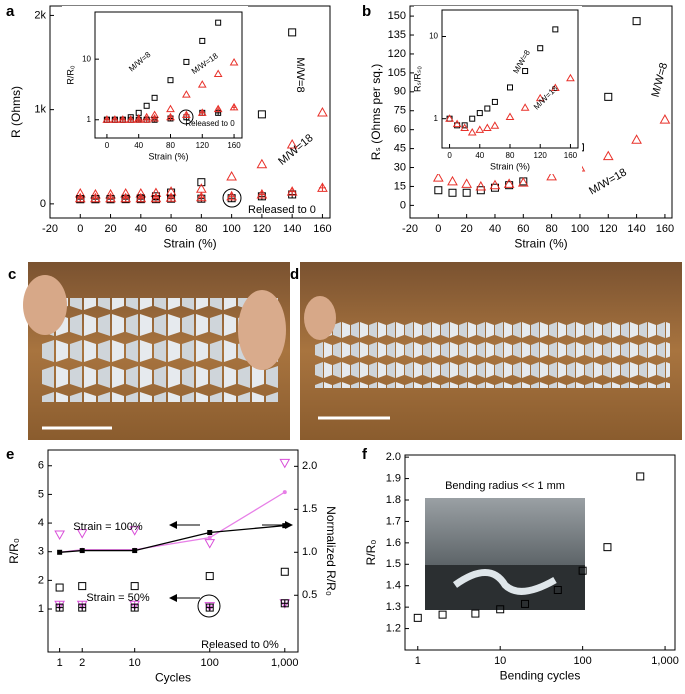  Describe the element at coordinates (309, 466) in the screenshot. I see `y2-tick-label: 2.0` at that location.